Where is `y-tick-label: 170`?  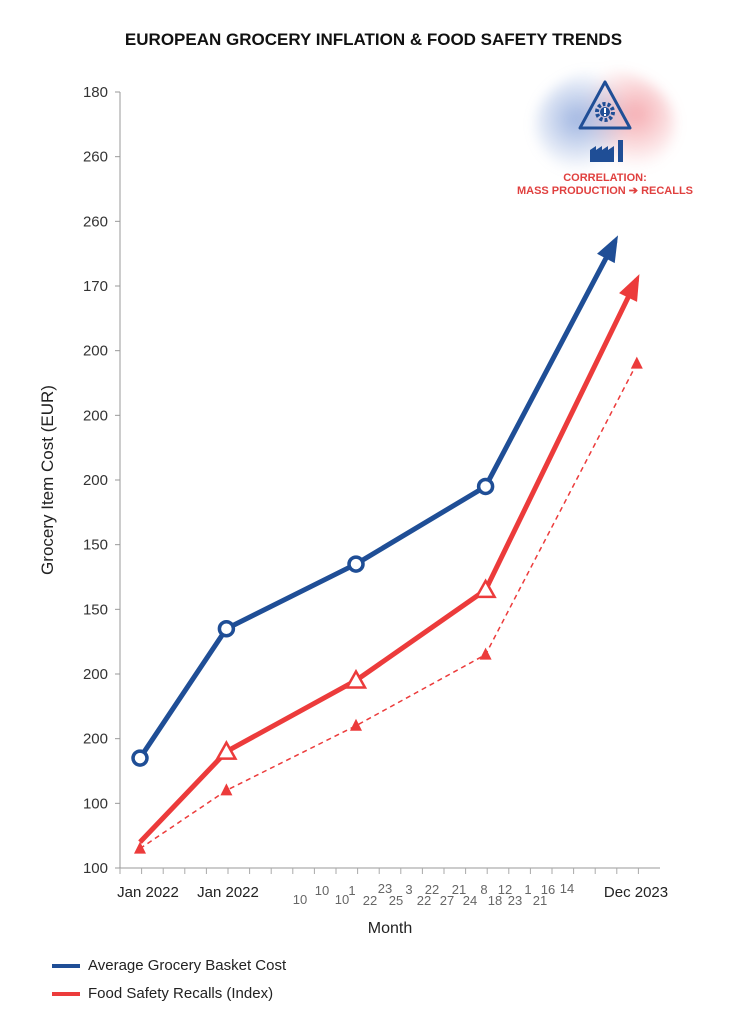
y-tick-label: 170 is located at coordinates (95, 286).